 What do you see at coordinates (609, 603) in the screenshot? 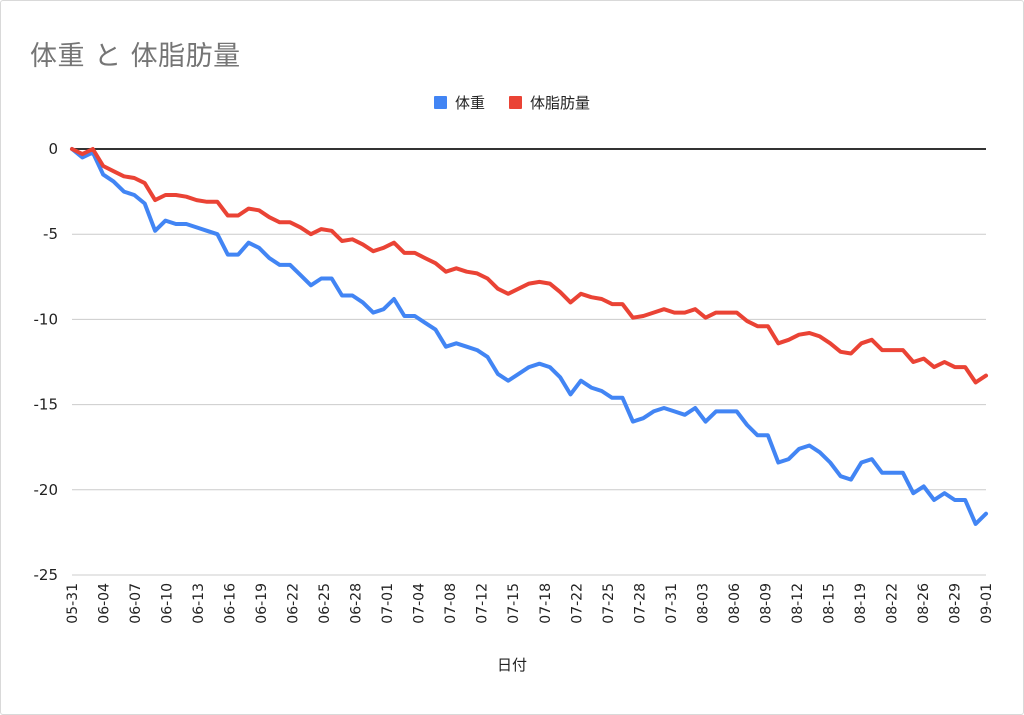
I see `x-tick-label-17: 07-25` at bounding box center [609, 603].